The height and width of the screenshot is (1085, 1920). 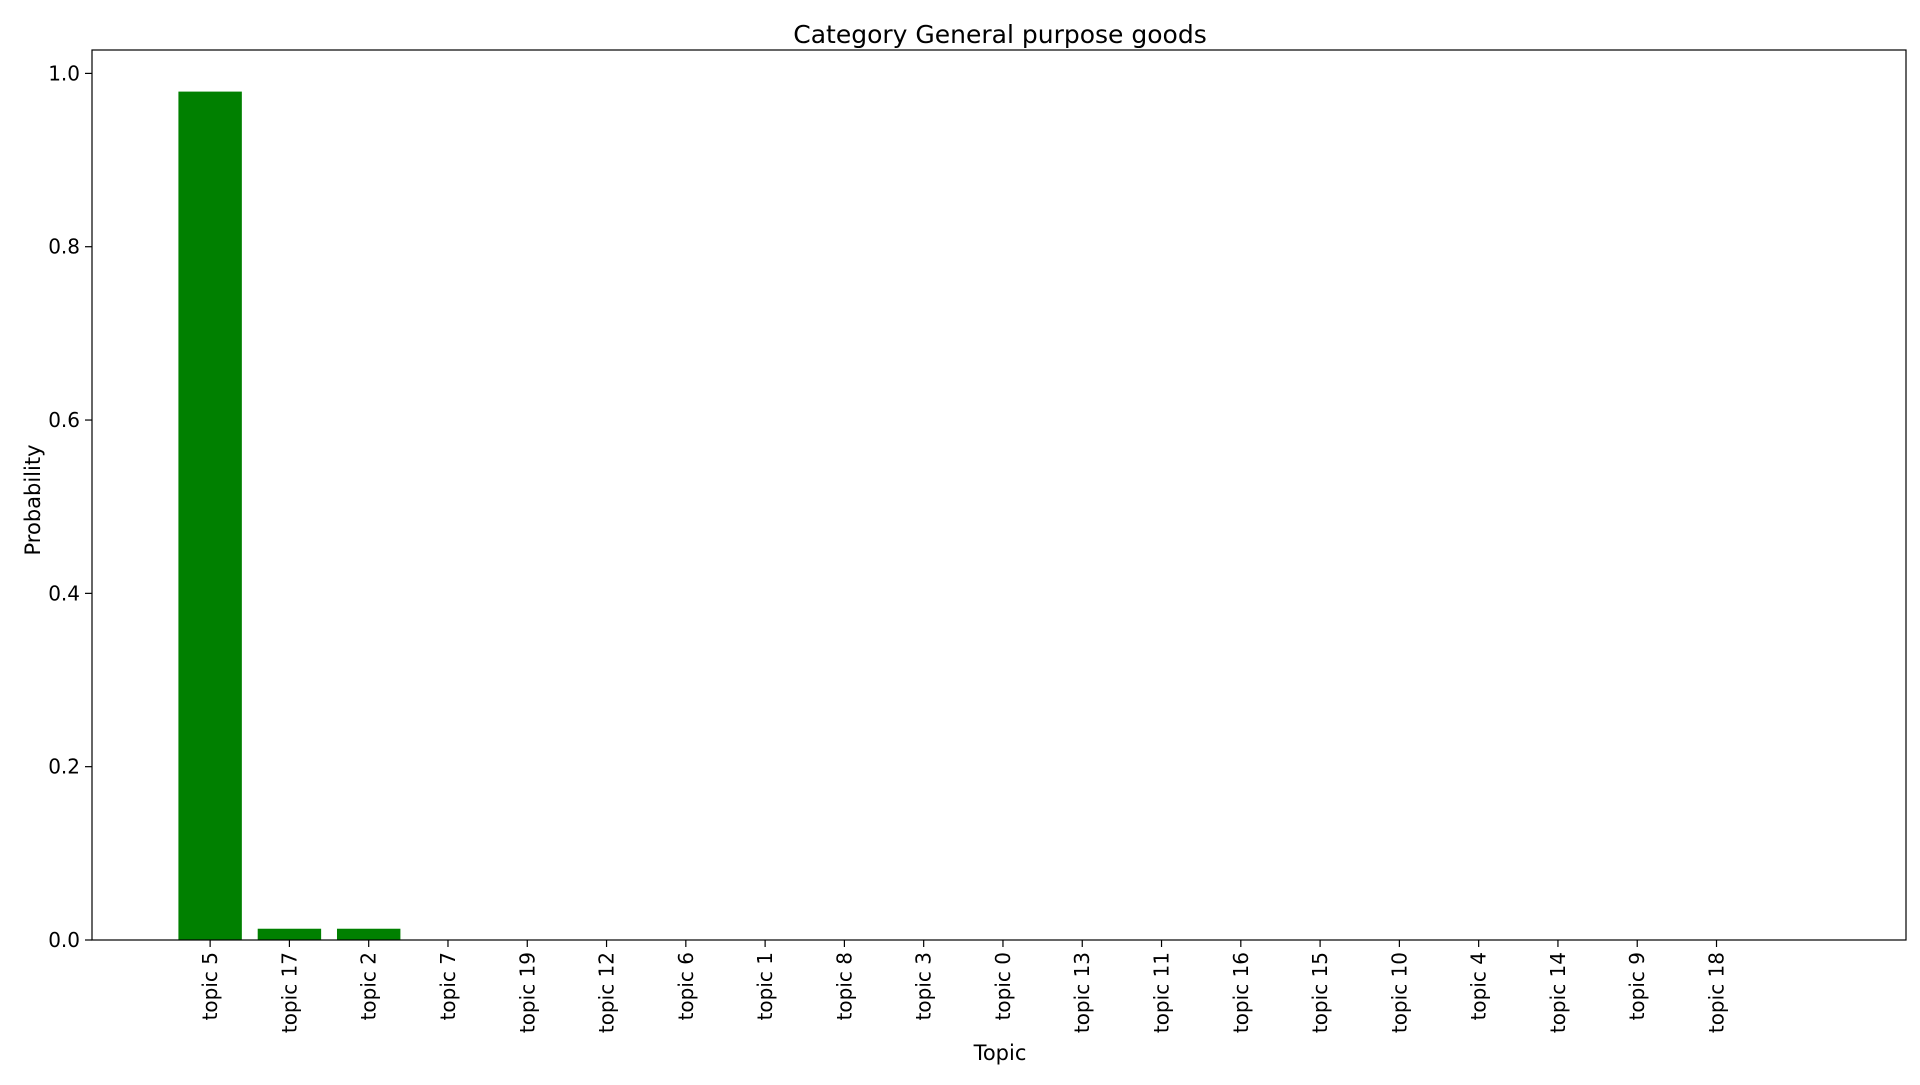 I want to click on x-tick-label: topic 15, so click(x=1320, y=992).